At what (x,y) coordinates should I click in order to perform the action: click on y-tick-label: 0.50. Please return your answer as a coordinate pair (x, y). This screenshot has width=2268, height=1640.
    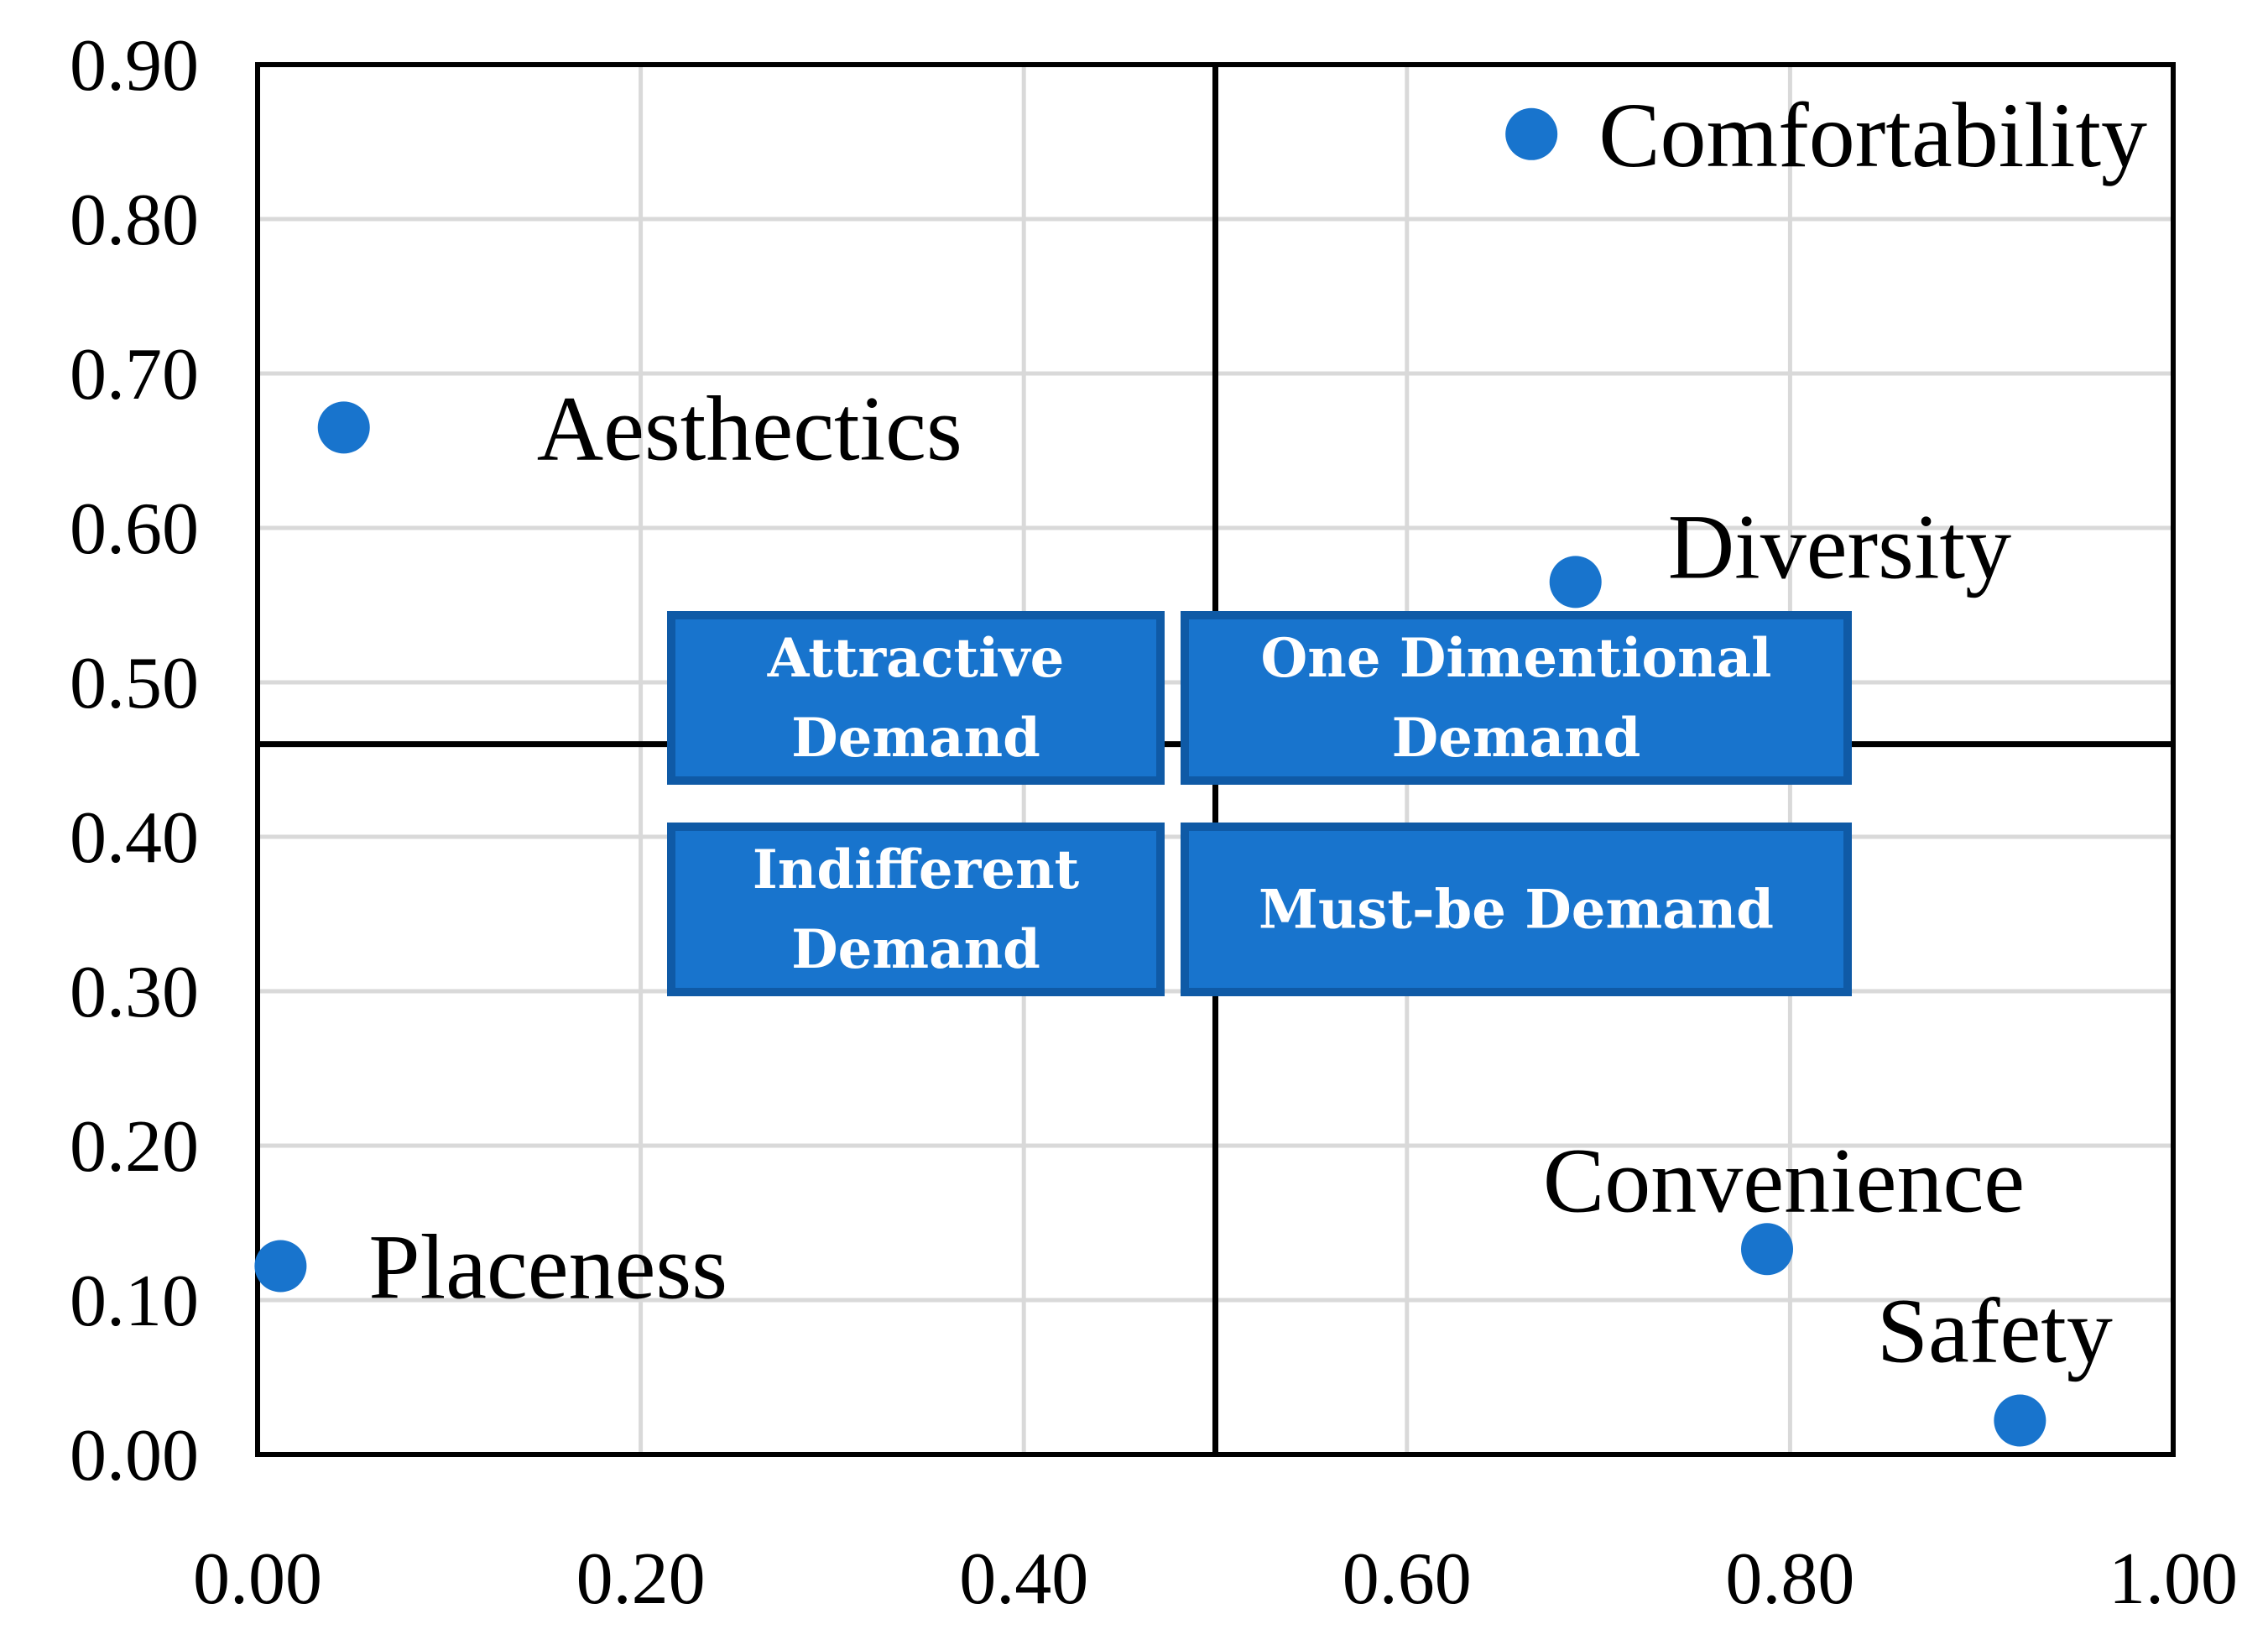
    Looking at the image, I should click on (134, 683).